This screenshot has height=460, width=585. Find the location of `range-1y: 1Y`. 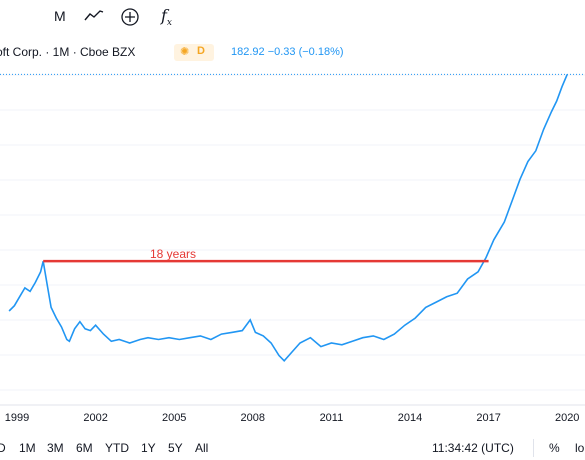

range-1y: 1Y is located at coordinates (148, 448).